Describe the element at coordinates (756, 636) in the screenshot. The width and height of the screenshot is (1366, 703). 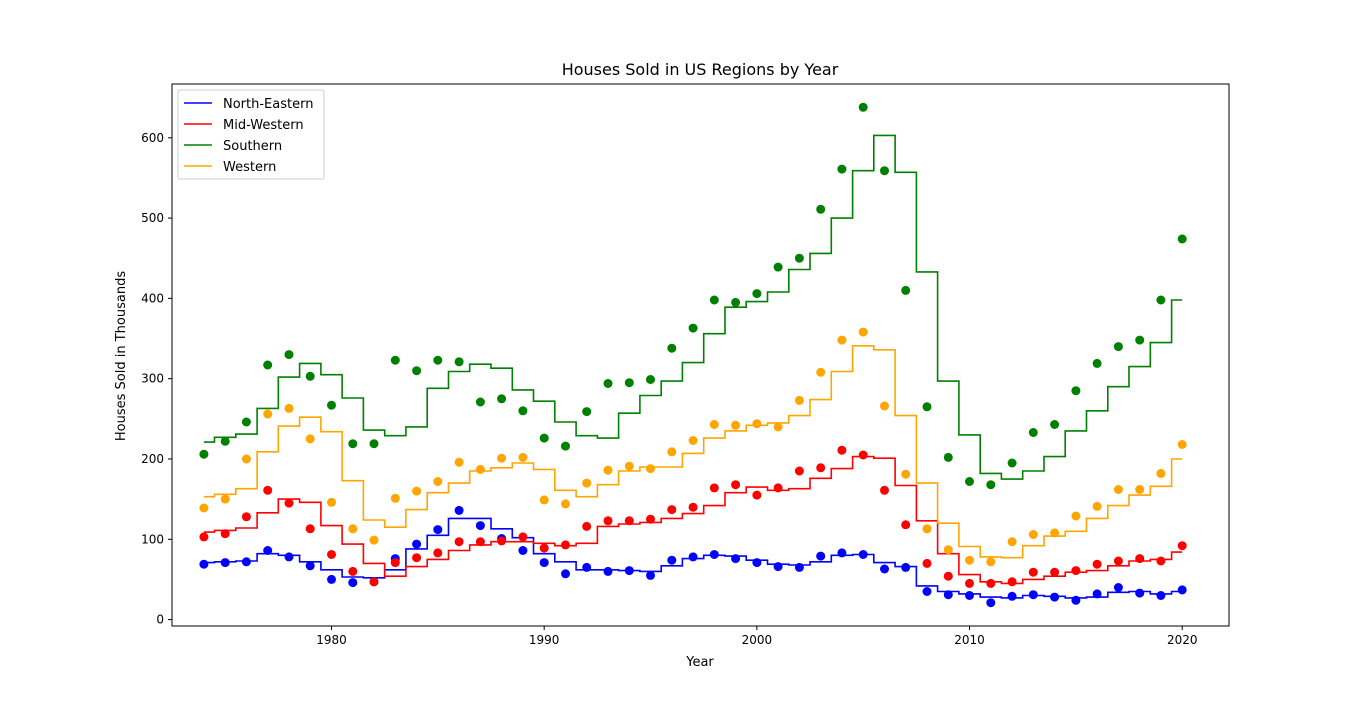
I see `x-axis-ticks: 1980 1990 2000 2010 2020` at that location.